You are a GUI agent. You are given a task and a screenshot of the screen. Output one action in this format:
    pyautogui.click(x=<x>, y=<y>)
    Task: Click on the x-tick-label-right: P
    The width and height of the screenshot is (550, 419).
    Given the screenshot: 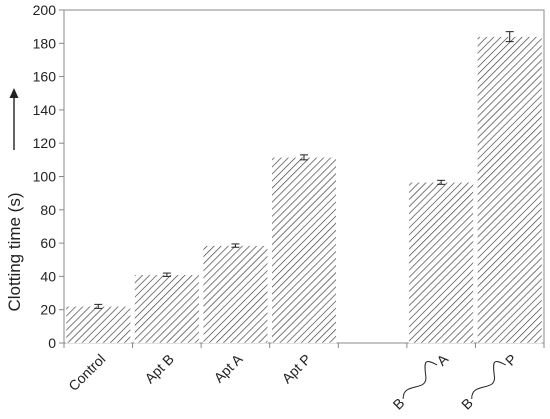 What is the action you would take?
    pyautogui.click(x=511, y=360)
    